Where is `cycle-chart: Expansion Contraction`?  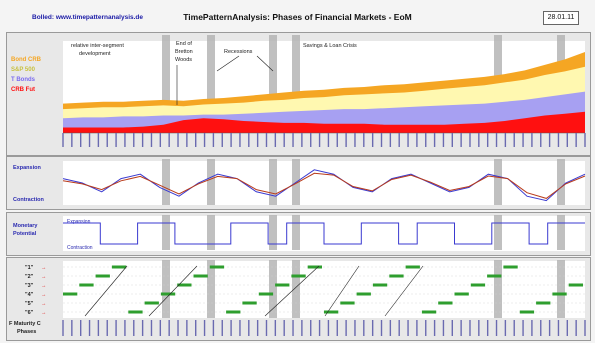 cycle-chart: Expansion Contraction is located at coordinates (299, 182).